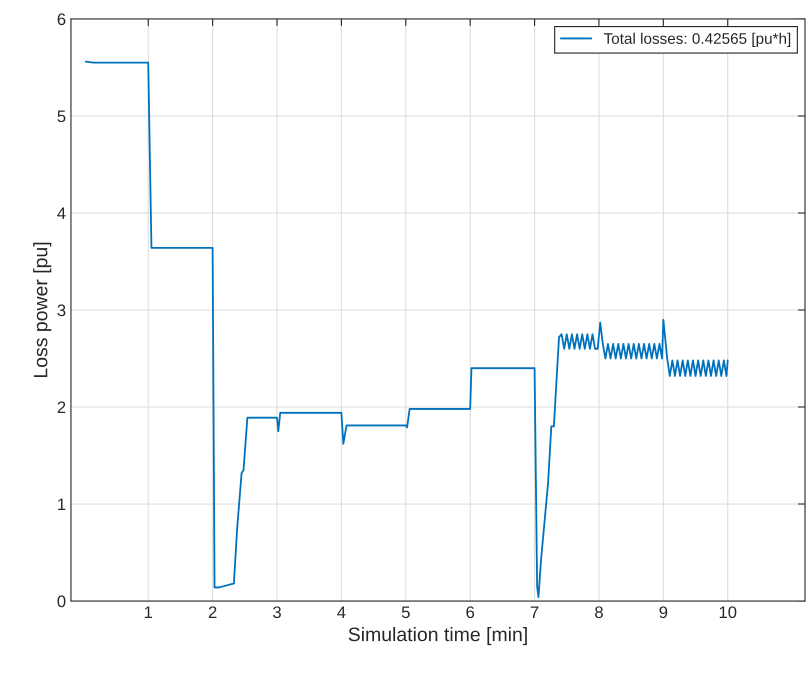  What do you see at coordinates (148, 612) in the screenshot?
I see `x-tick-label: 1` at bounding box center [148, 612].